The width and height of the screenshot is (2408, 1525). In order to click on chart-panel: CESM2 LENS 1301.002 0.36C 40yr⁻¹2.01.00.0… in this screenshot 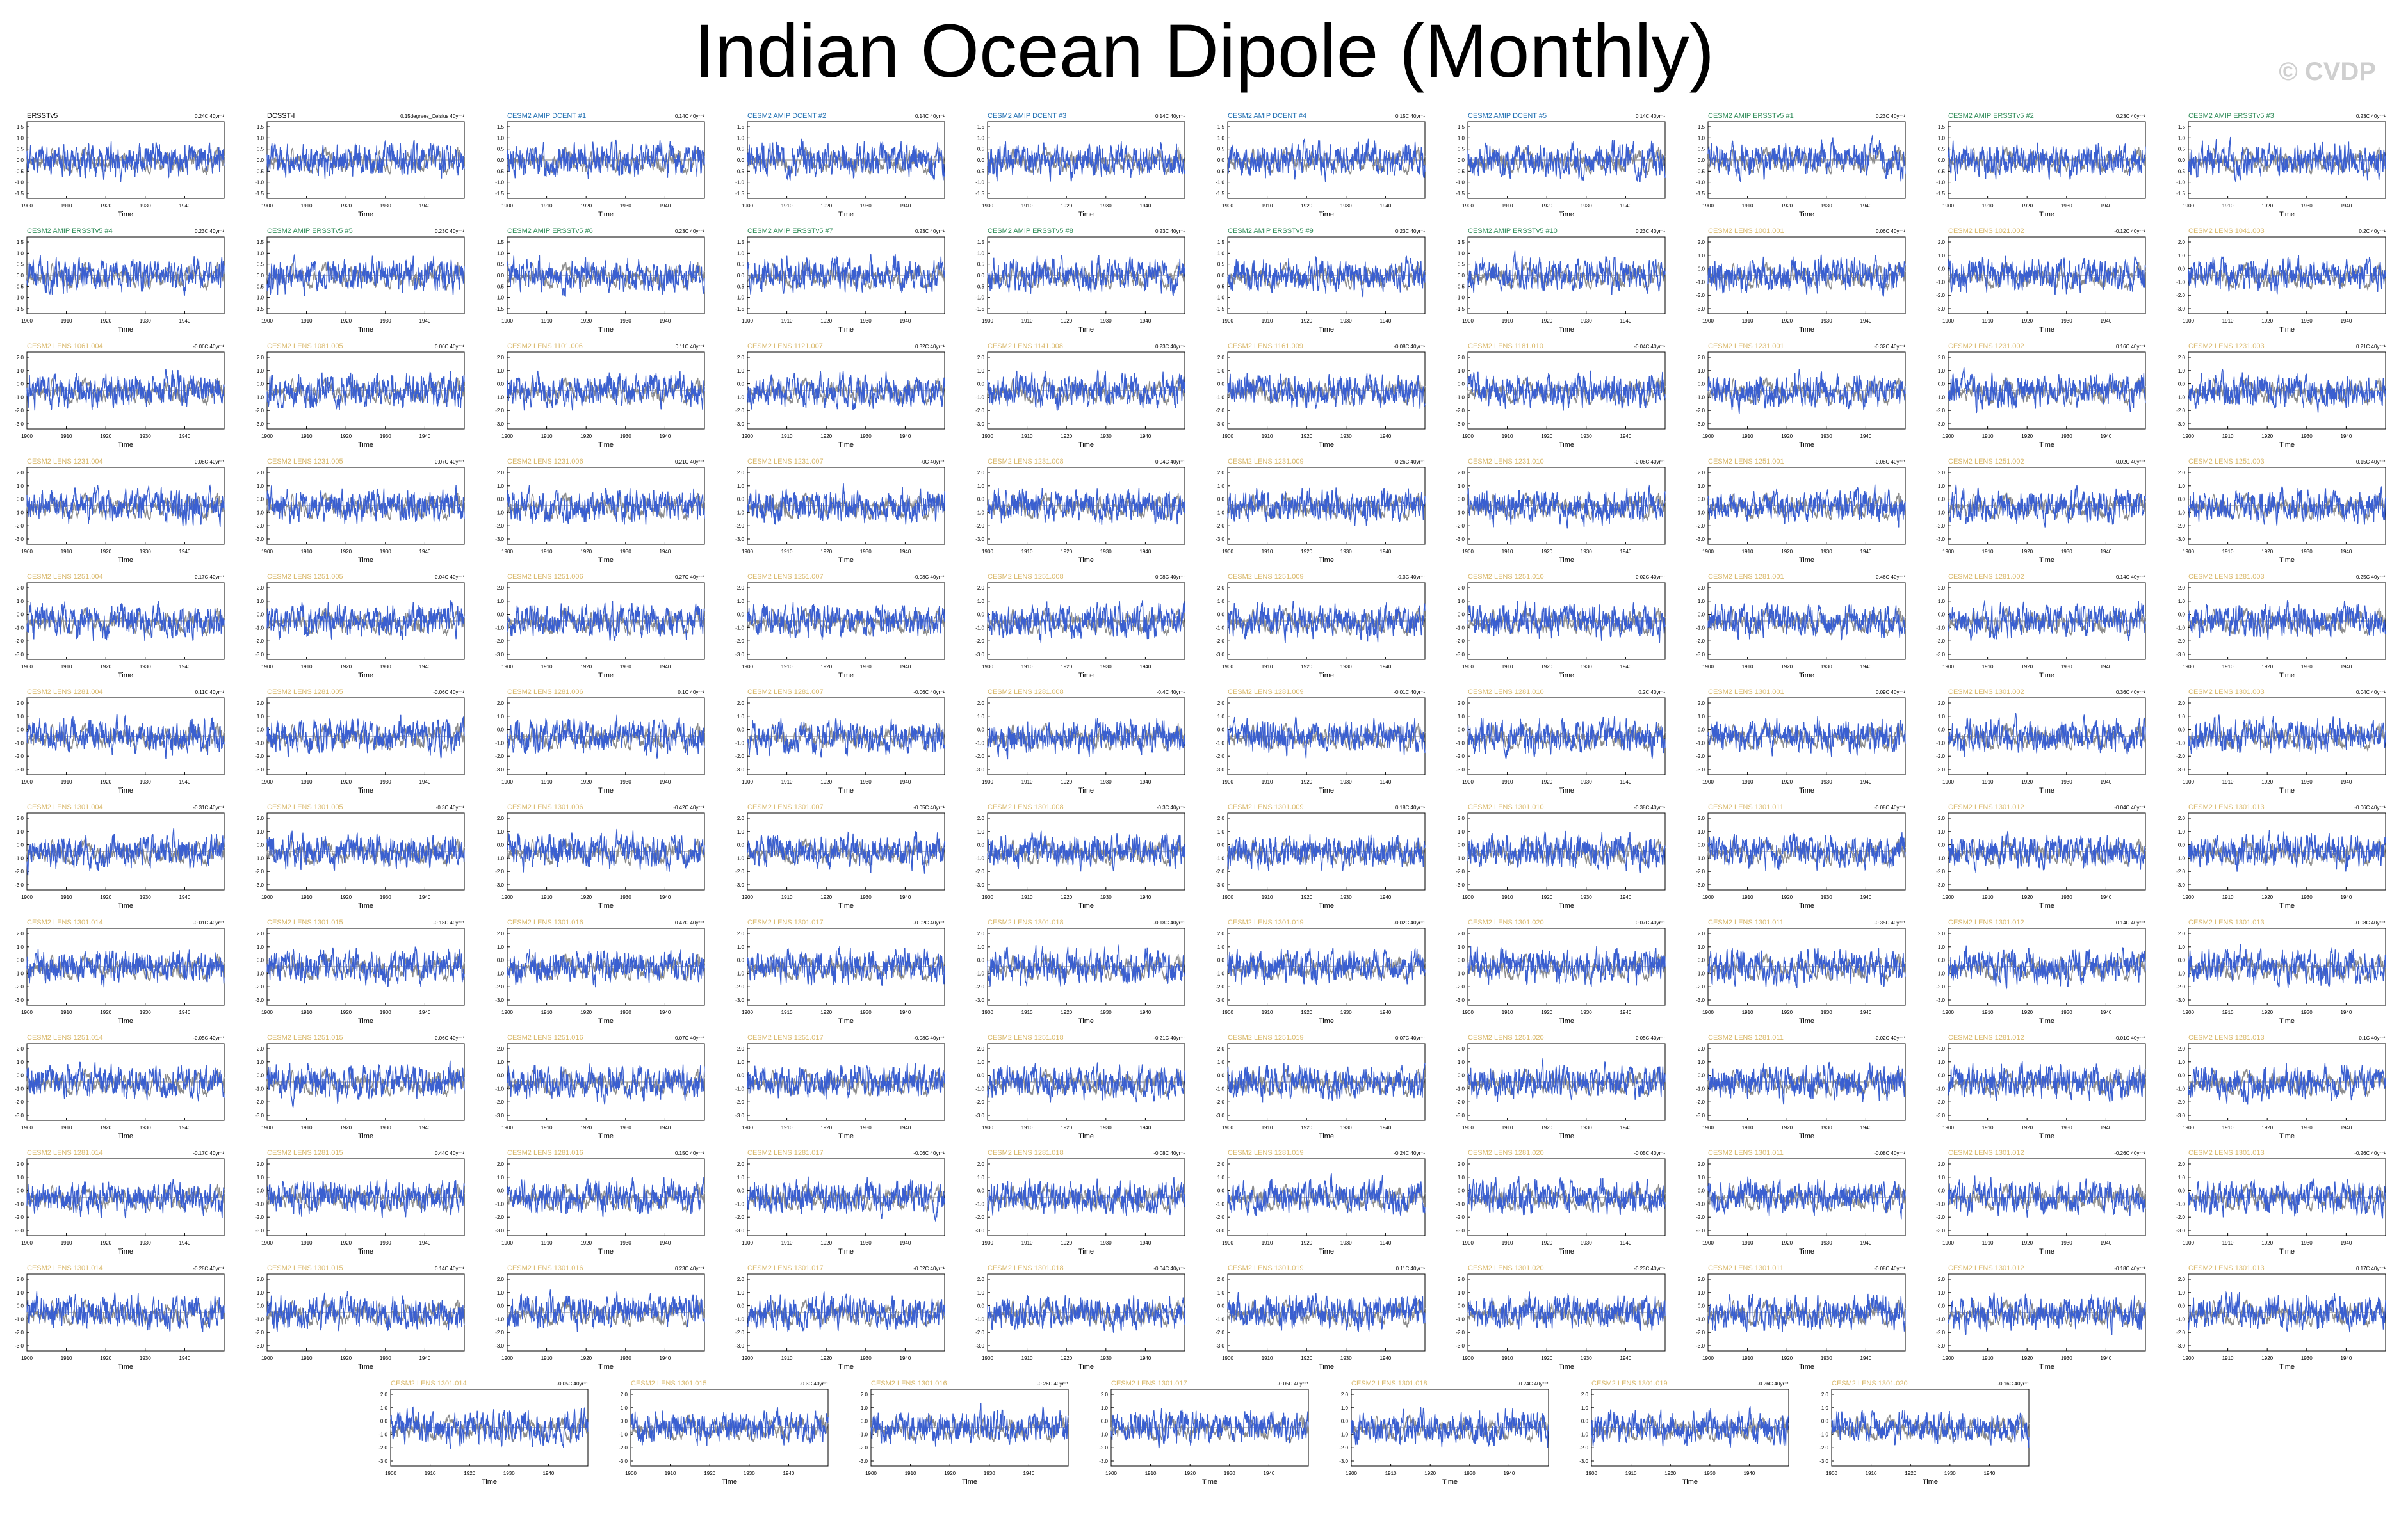, I will do `click(2041, 741)`.